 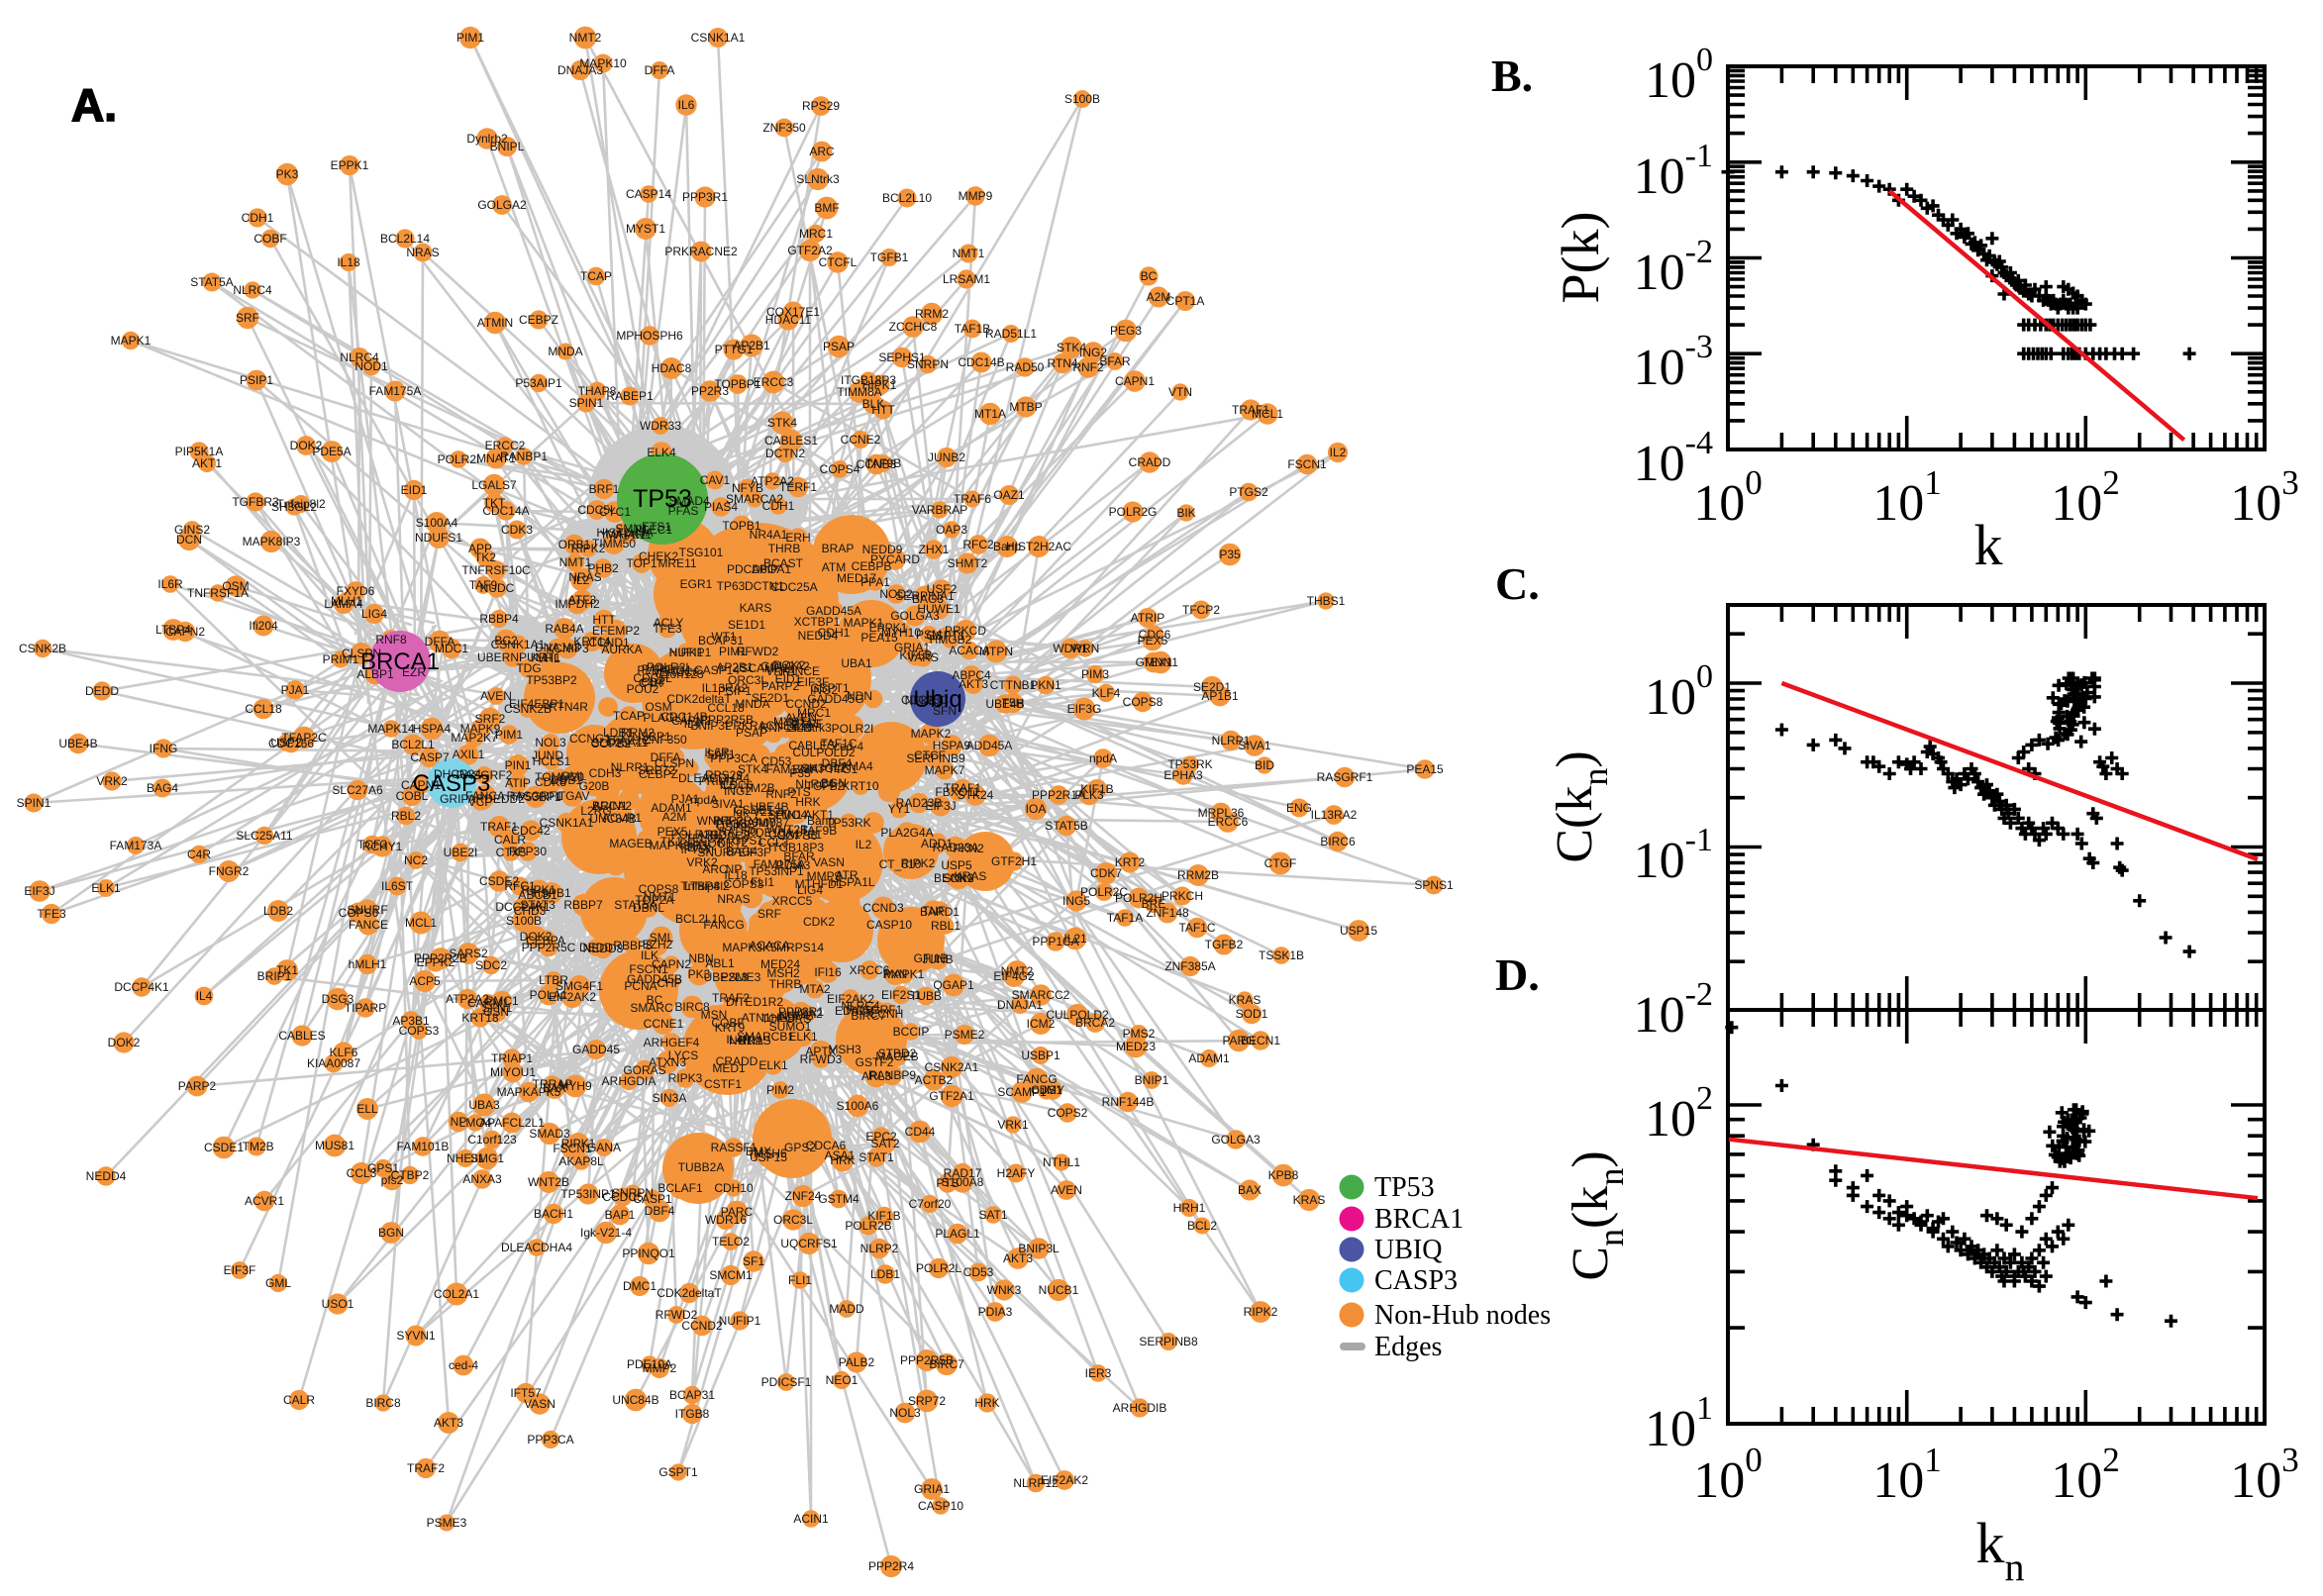 What do you see at coordinates (588, 1194) in the screenshot?
I see `svg-text: TP53INP1` at bounding box center [588, 1194].